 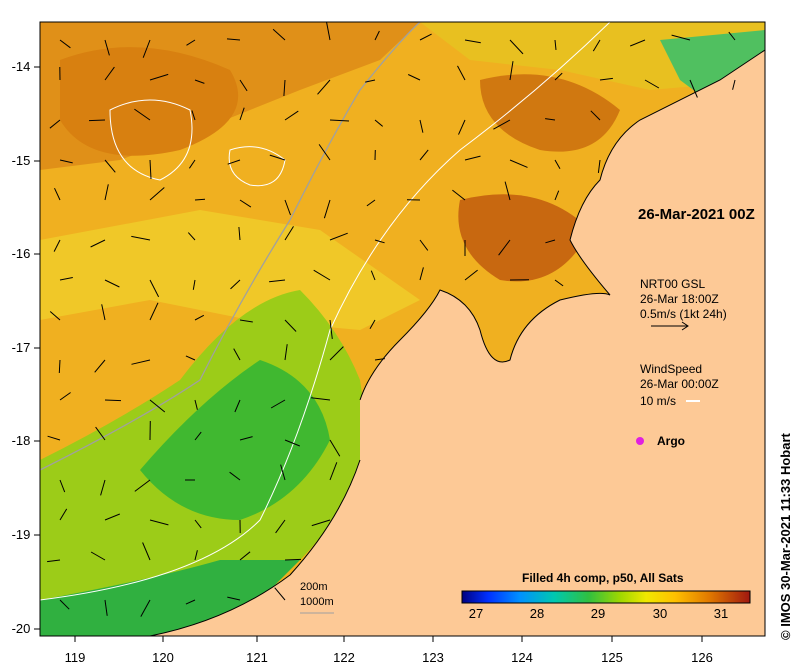 I want to click on lat-tick: -15, so click(x=21, y=160).